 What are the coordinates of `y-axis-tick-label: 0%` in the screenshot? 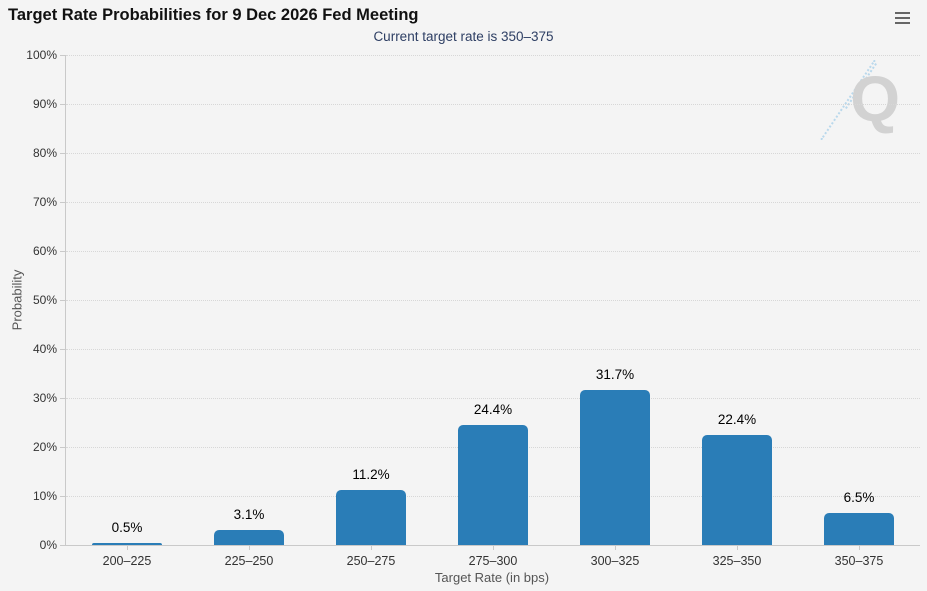 It's located at (48, 545).